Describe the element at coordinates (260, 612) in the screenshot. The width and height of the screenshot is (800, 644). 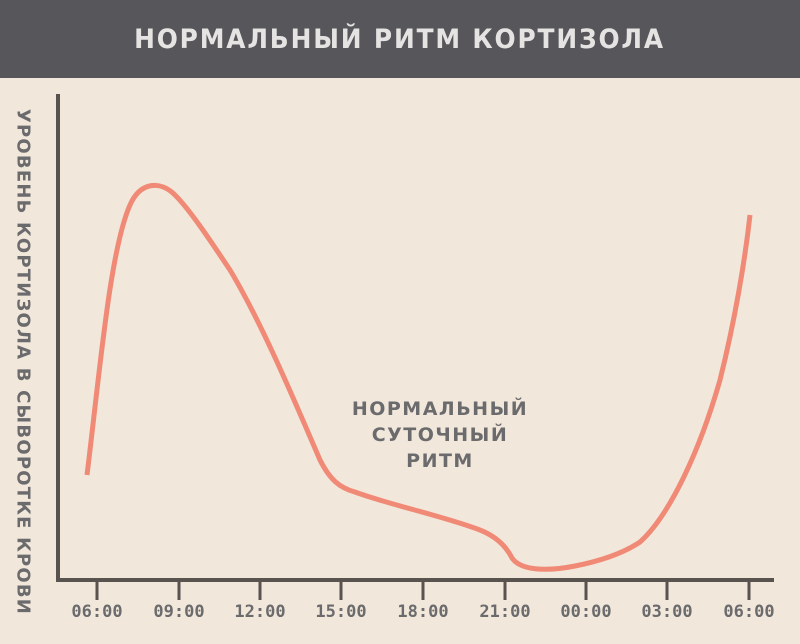
I see `x-tick-label: 12:00` at that location.